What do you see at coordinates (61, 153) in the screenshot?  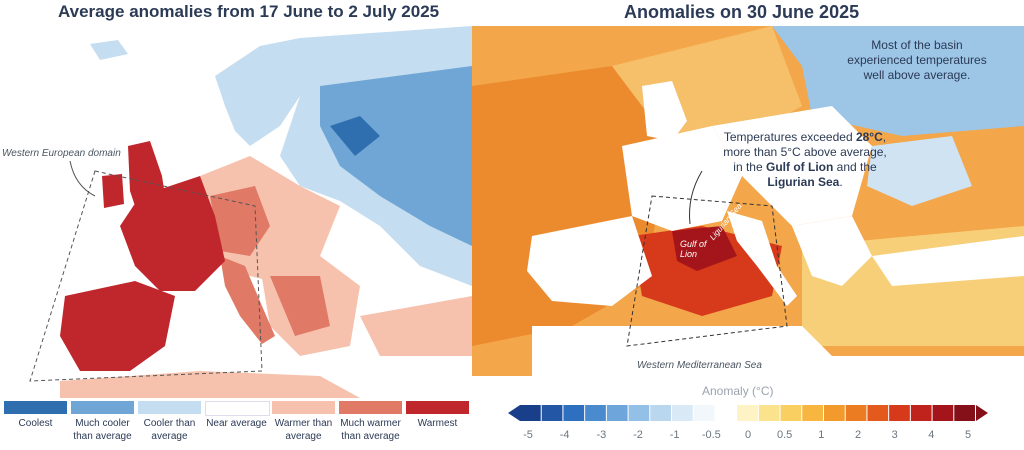 I see `western-european-domain-label: Western European domain` at bounding box center [61, 153].